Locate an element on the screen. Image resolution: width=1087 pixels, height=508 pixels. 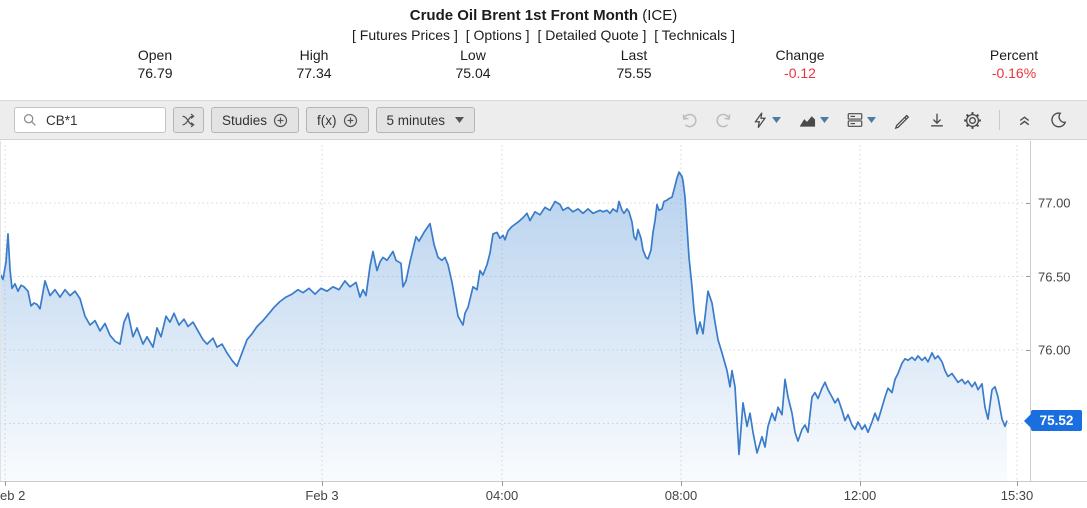
last-label: Last is located at coordinates (634, 55).